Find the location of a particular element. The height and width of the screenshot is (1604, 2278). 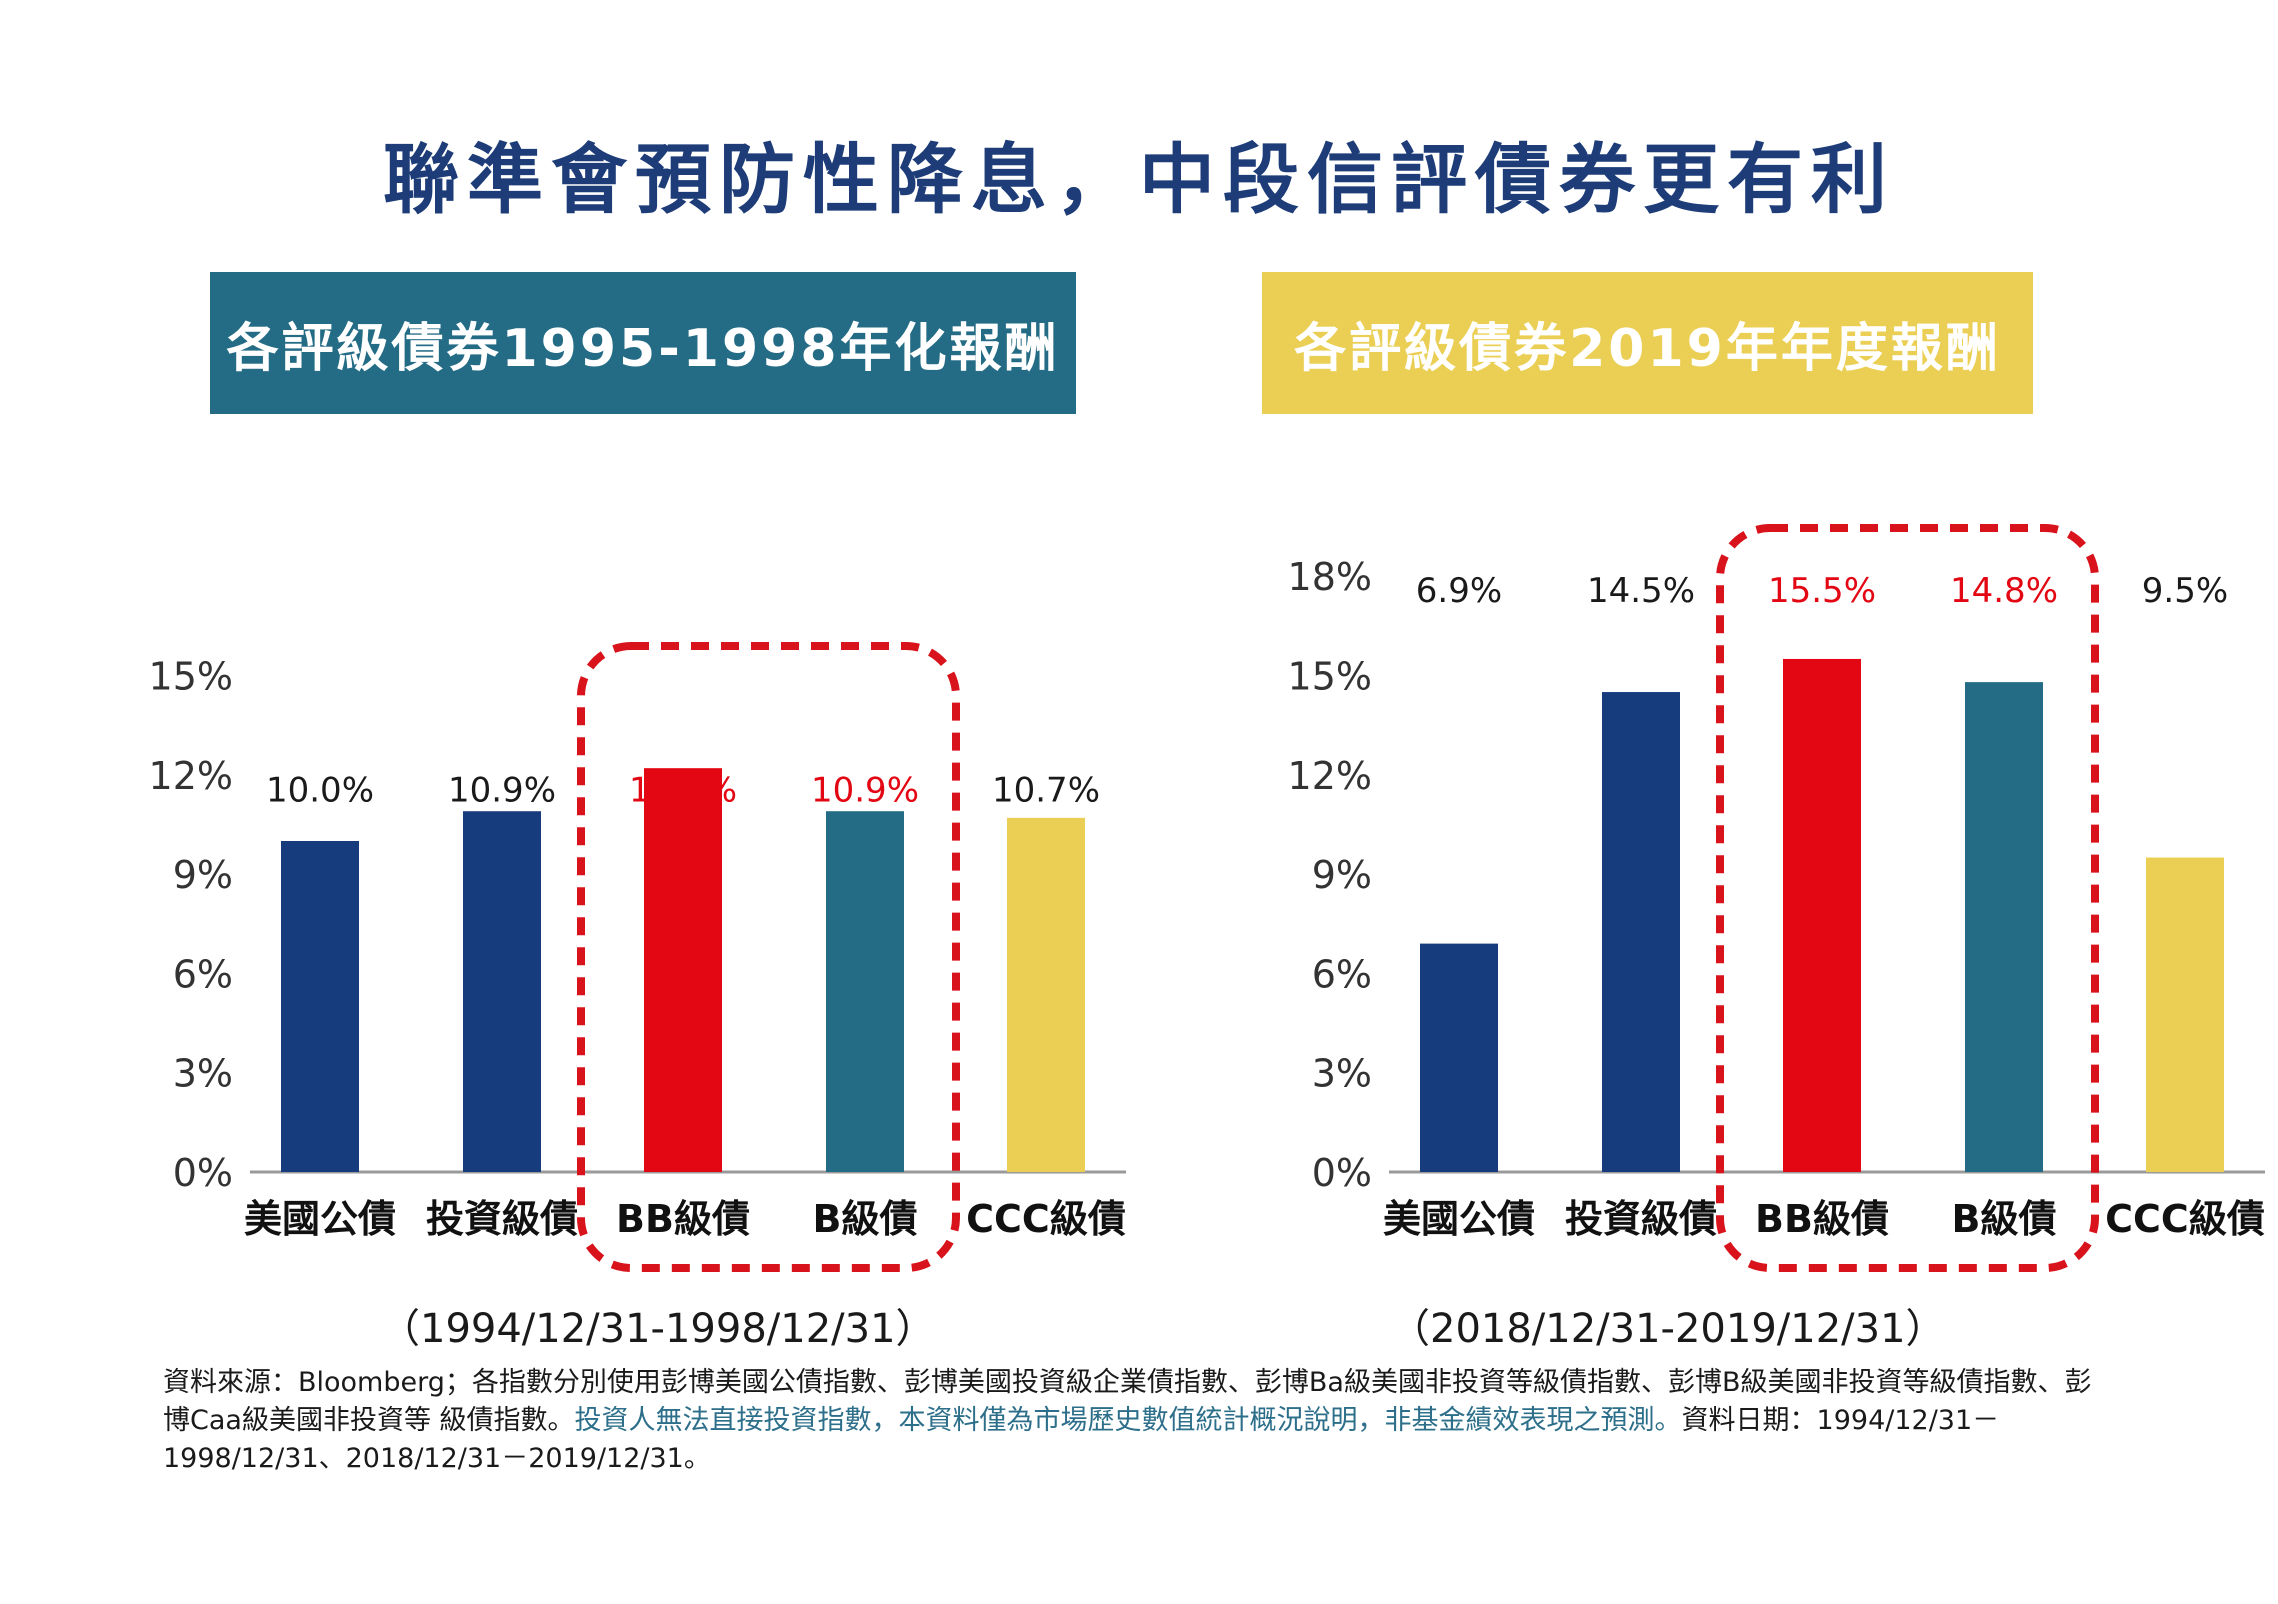

right-y-tick-label: 3% is located at coordinates (1342, 1074).